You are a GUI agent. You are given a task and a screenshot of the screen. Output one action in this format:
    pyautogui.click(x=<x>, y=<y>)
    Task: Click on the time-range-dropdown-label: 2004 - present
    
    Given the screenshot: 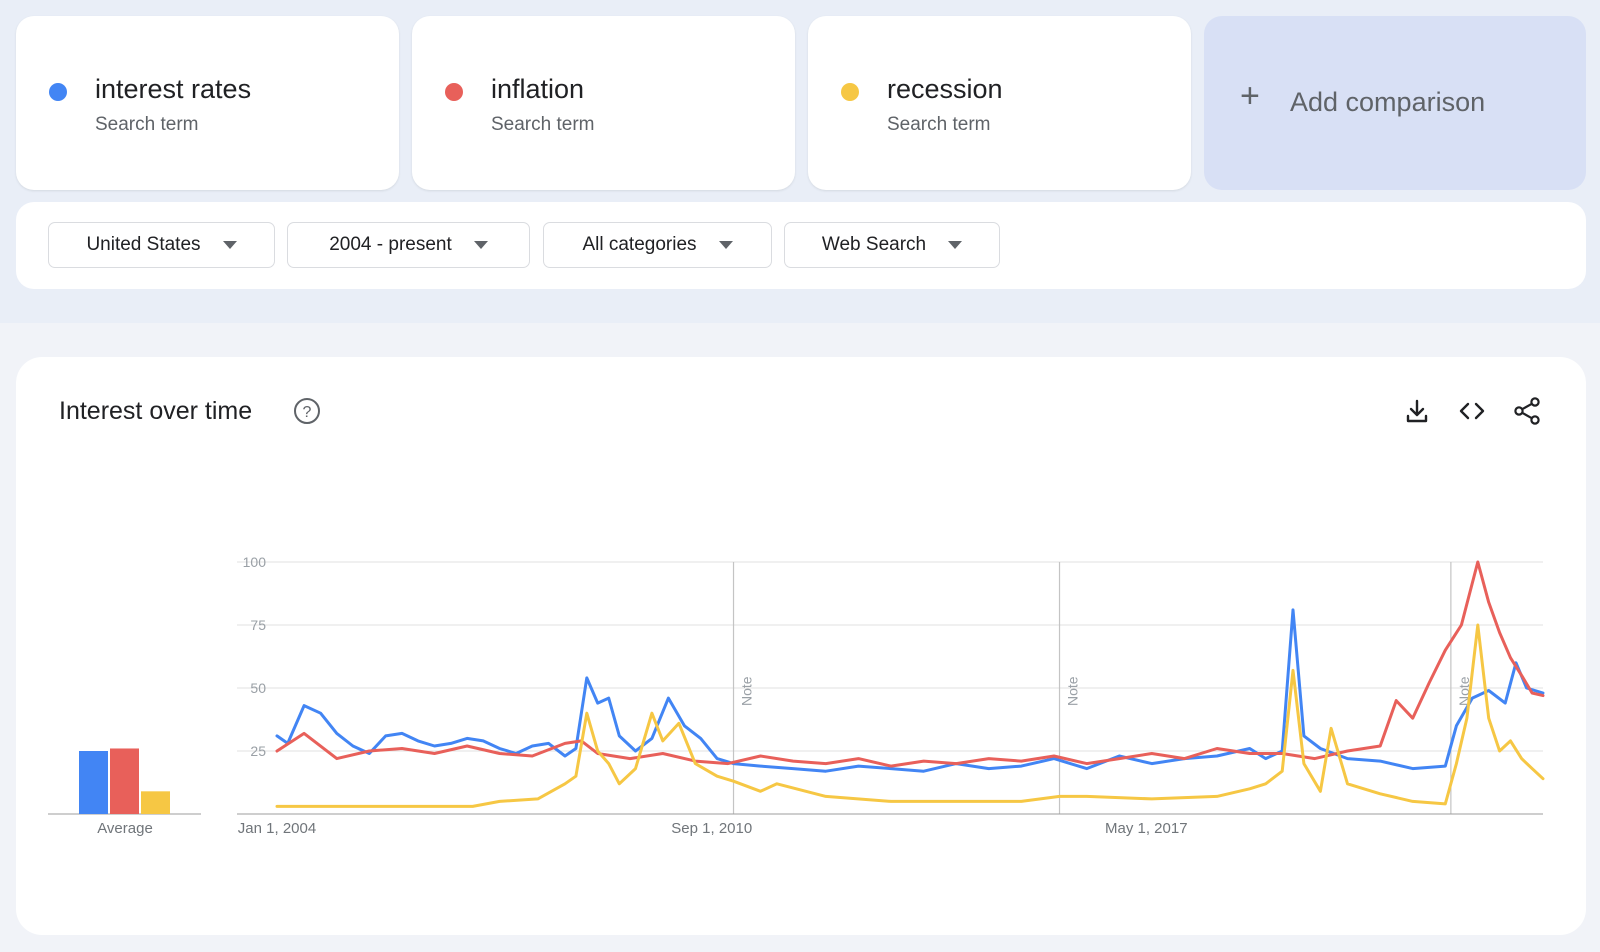 What is the action you would take?
    pyautogui.click(x=390, y=244)
    